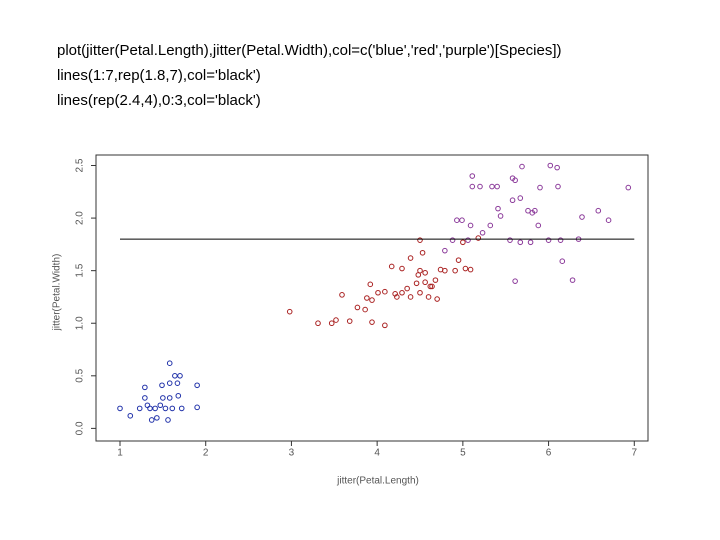  What do you see at coordinates (549, 453) in the screenshot?
I see `x-tick-label: 6` at bounding box center [549, 453].